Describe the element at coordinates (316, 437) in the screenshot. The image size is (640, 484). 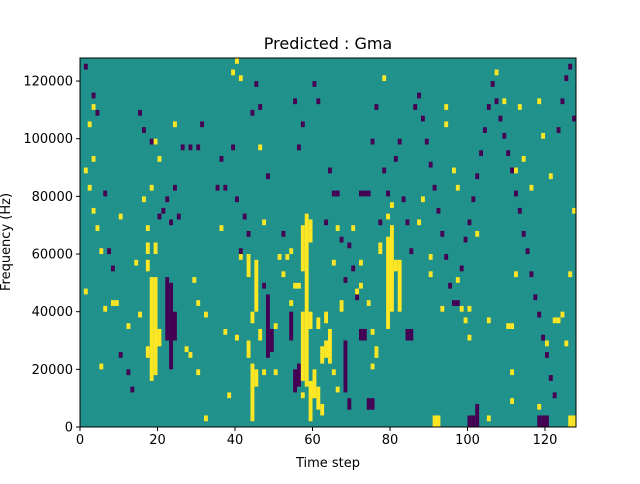
I see `x-axis: 0 20 40 60 80 100 120` at that location.